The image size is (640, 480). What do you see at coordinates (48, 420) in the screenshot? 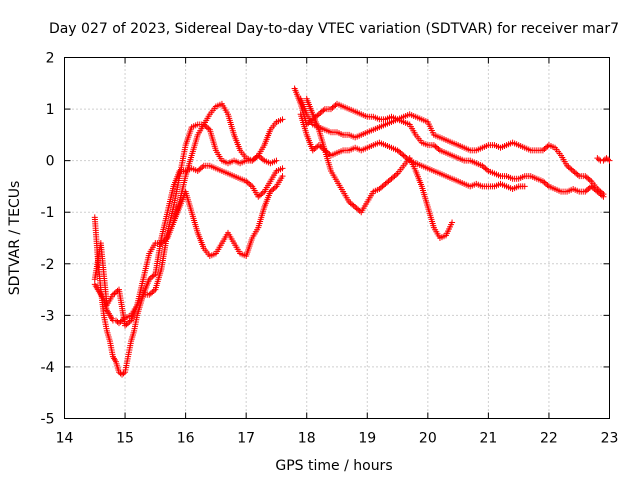
I see `y-tick-label: -5` at bounding box center [48, 420].